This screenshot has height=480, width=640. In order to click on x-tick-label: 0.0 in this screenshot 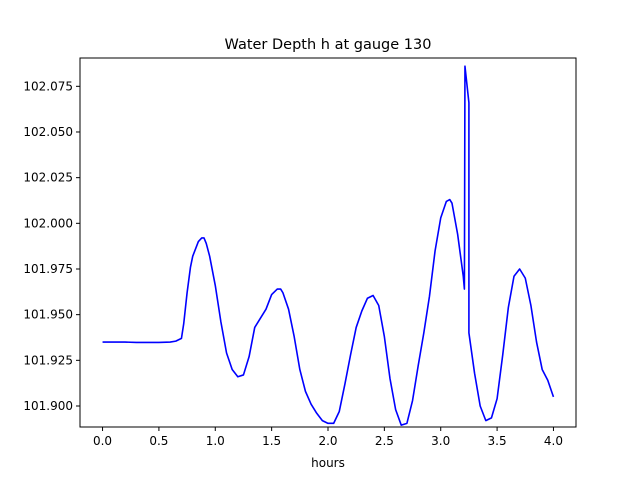, I will do `click(102, 441)`.